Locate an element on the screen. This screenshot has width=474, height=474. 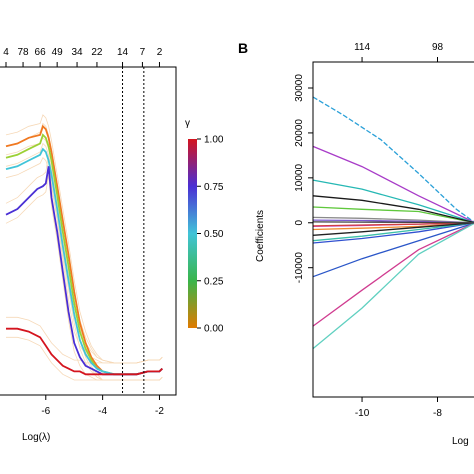
y-tick-label-3: 20000 is located at coordinates (299, 133).